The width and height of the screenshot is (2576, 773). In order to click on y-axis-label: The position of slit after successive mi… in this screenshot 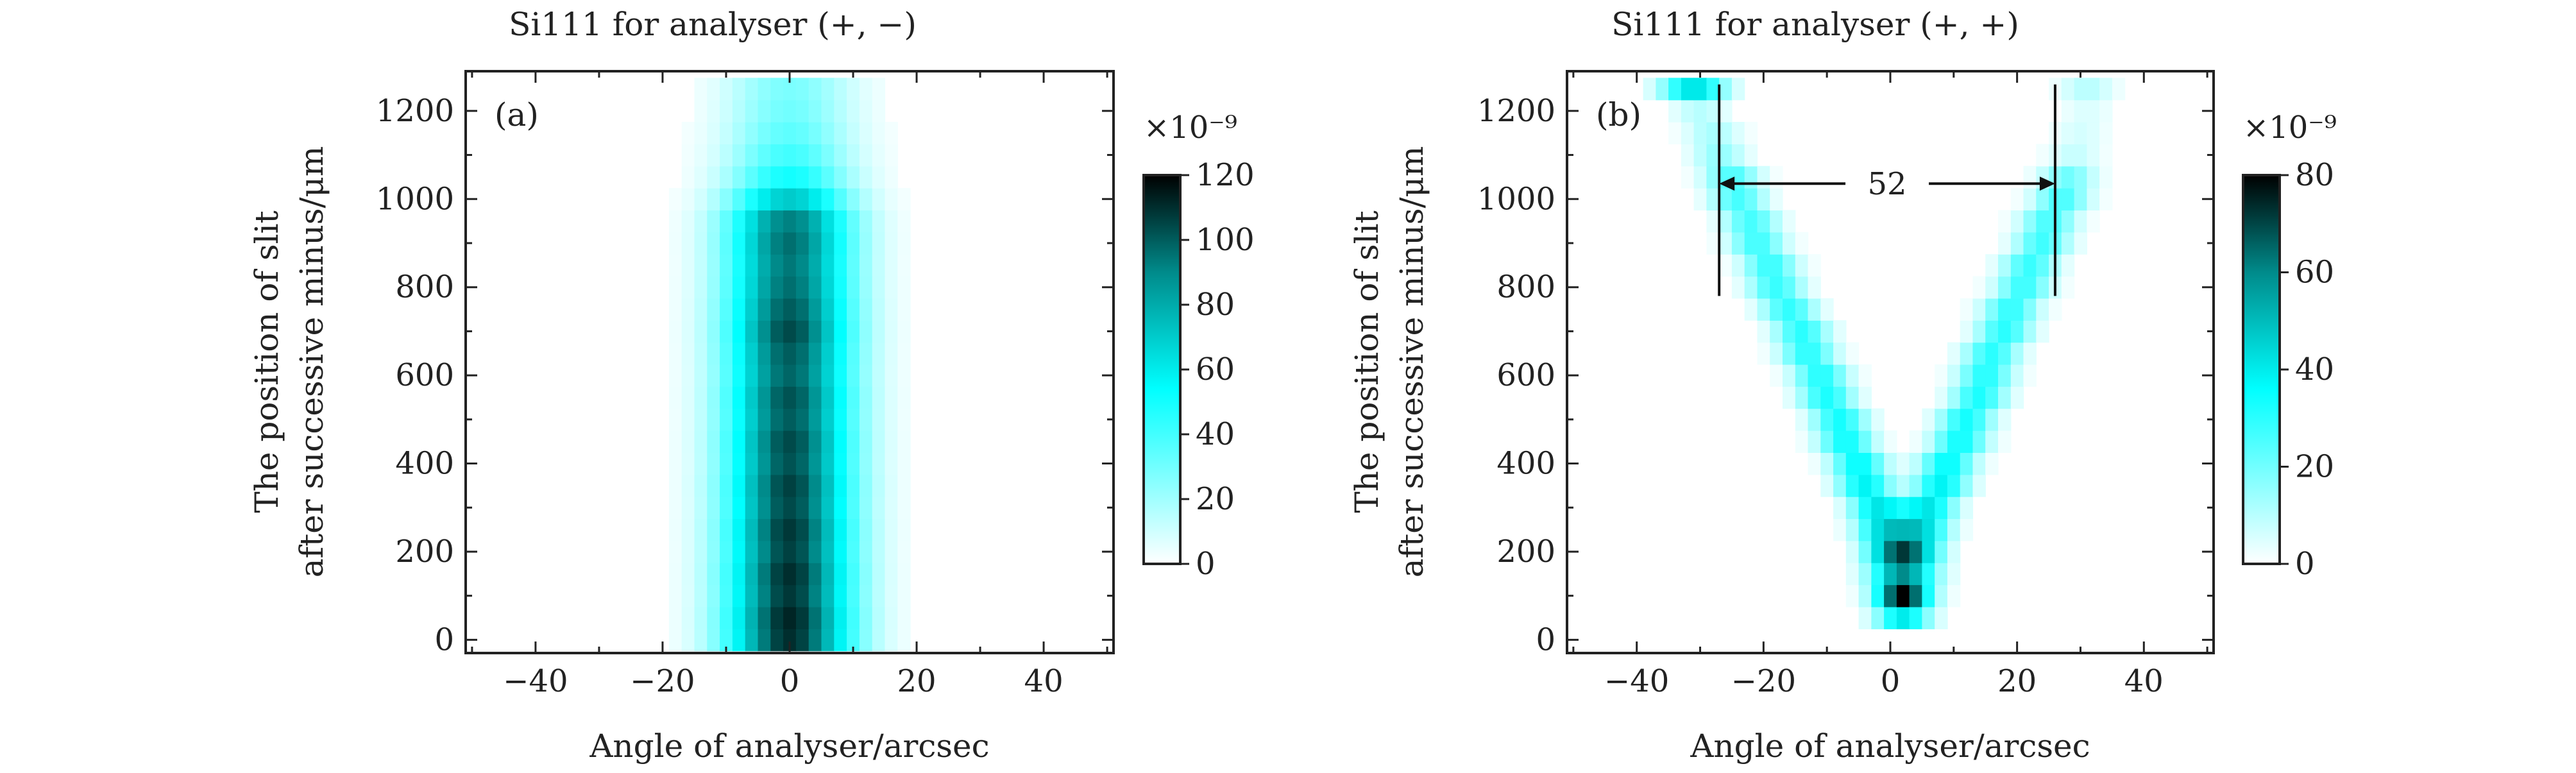, I will do `click(1389, 362)`.